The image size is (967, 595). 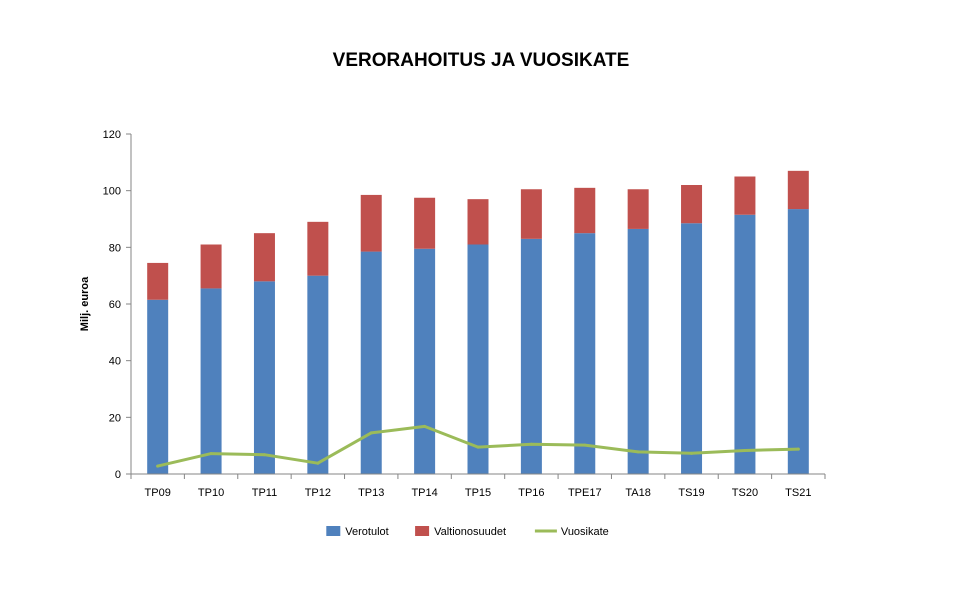 What do you see at coordinates (691, 493) in the screenshot?
I see `x-tick-label: TS19` at bounding box center [691, 493].